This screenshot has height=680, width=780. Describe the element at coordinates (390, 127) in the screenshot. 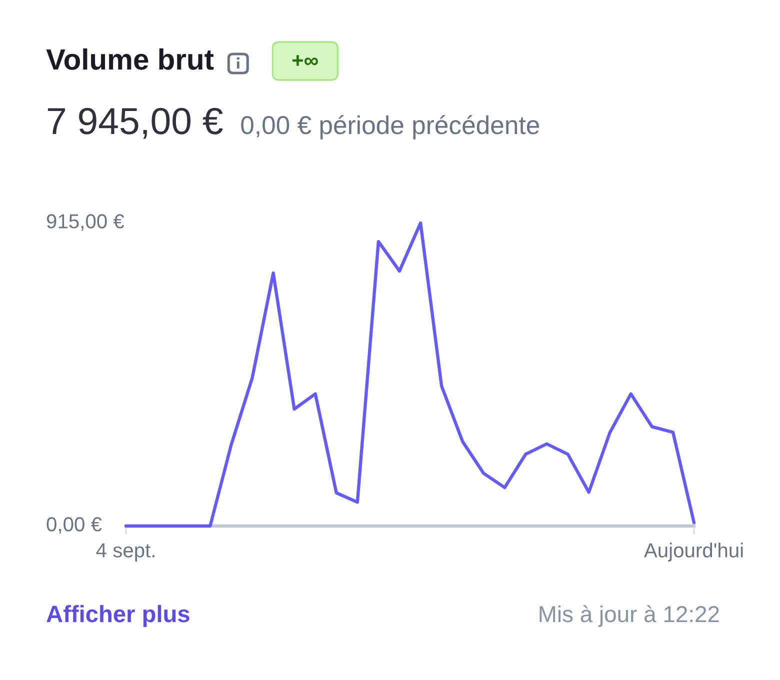

I see `text: 0,00 € période précédente` at that location.